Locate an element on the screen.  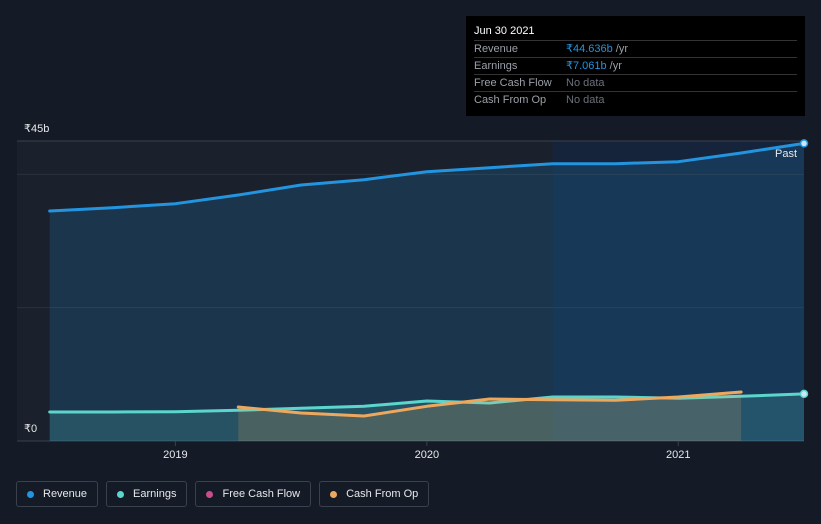
legend-label: Cash From Op is located at coordinates (382, 494).